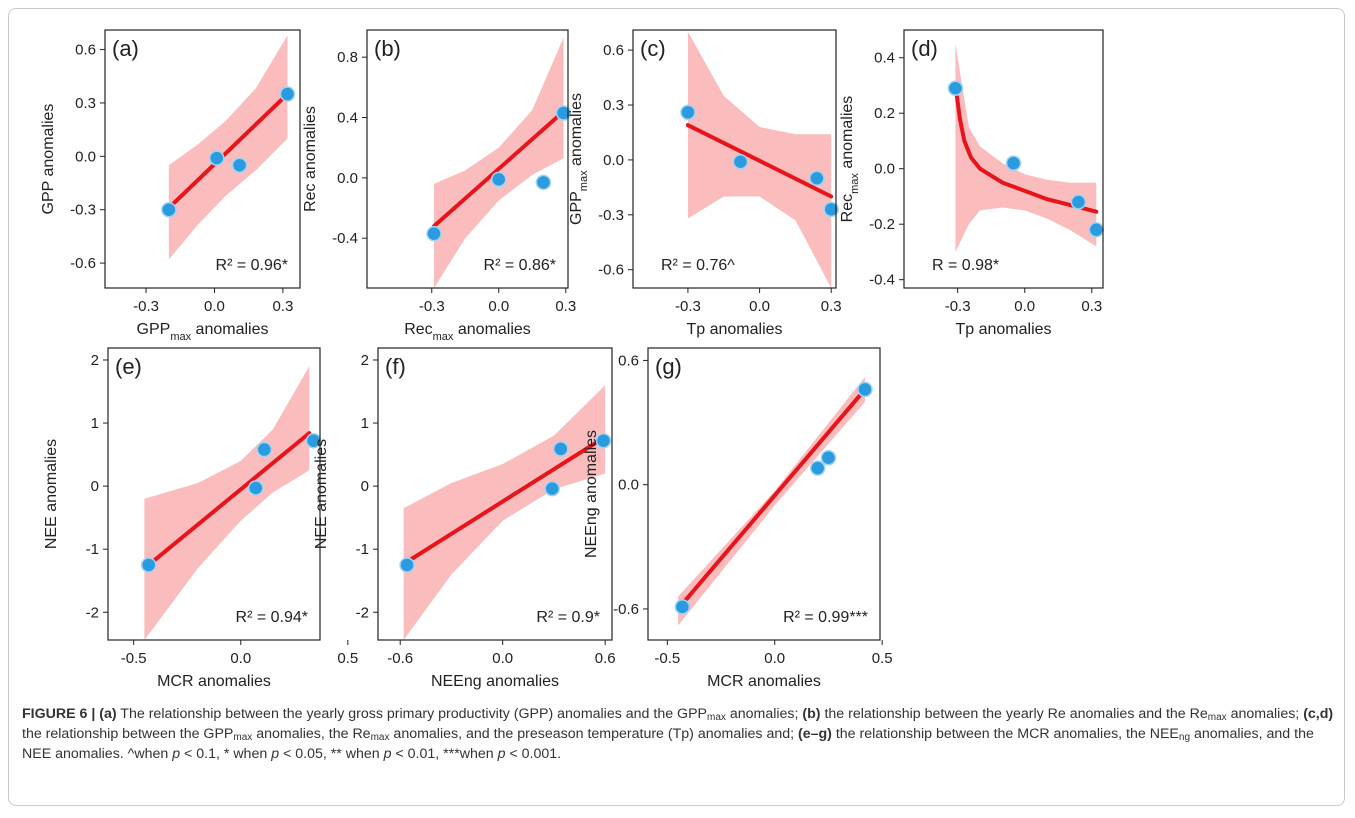 This screenshot has height=818, width=1355. Describe the element at coordinates (825, 617) in the screenshot. I see `annotation: R² = 0.99***` at that location.